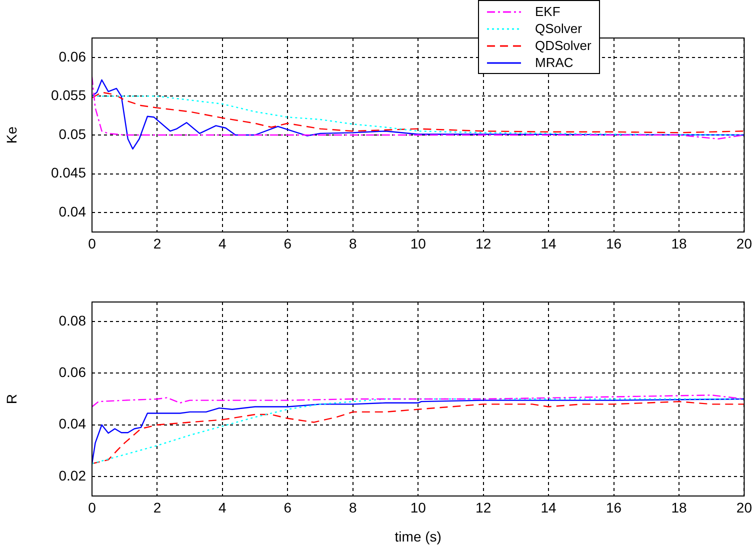 The height and width of the screenshot is (550, 756). I want to click on legend-label: QDSolver, so click(563, 45).